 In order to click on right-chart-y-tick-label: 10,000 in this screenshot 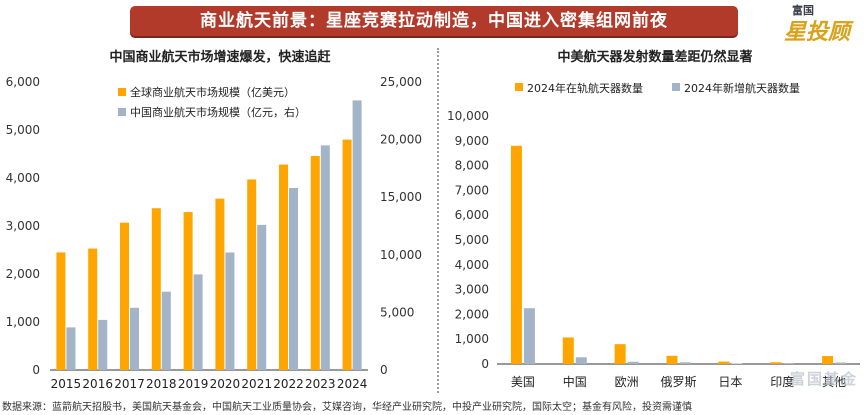, I will do `click(468, 116)`.